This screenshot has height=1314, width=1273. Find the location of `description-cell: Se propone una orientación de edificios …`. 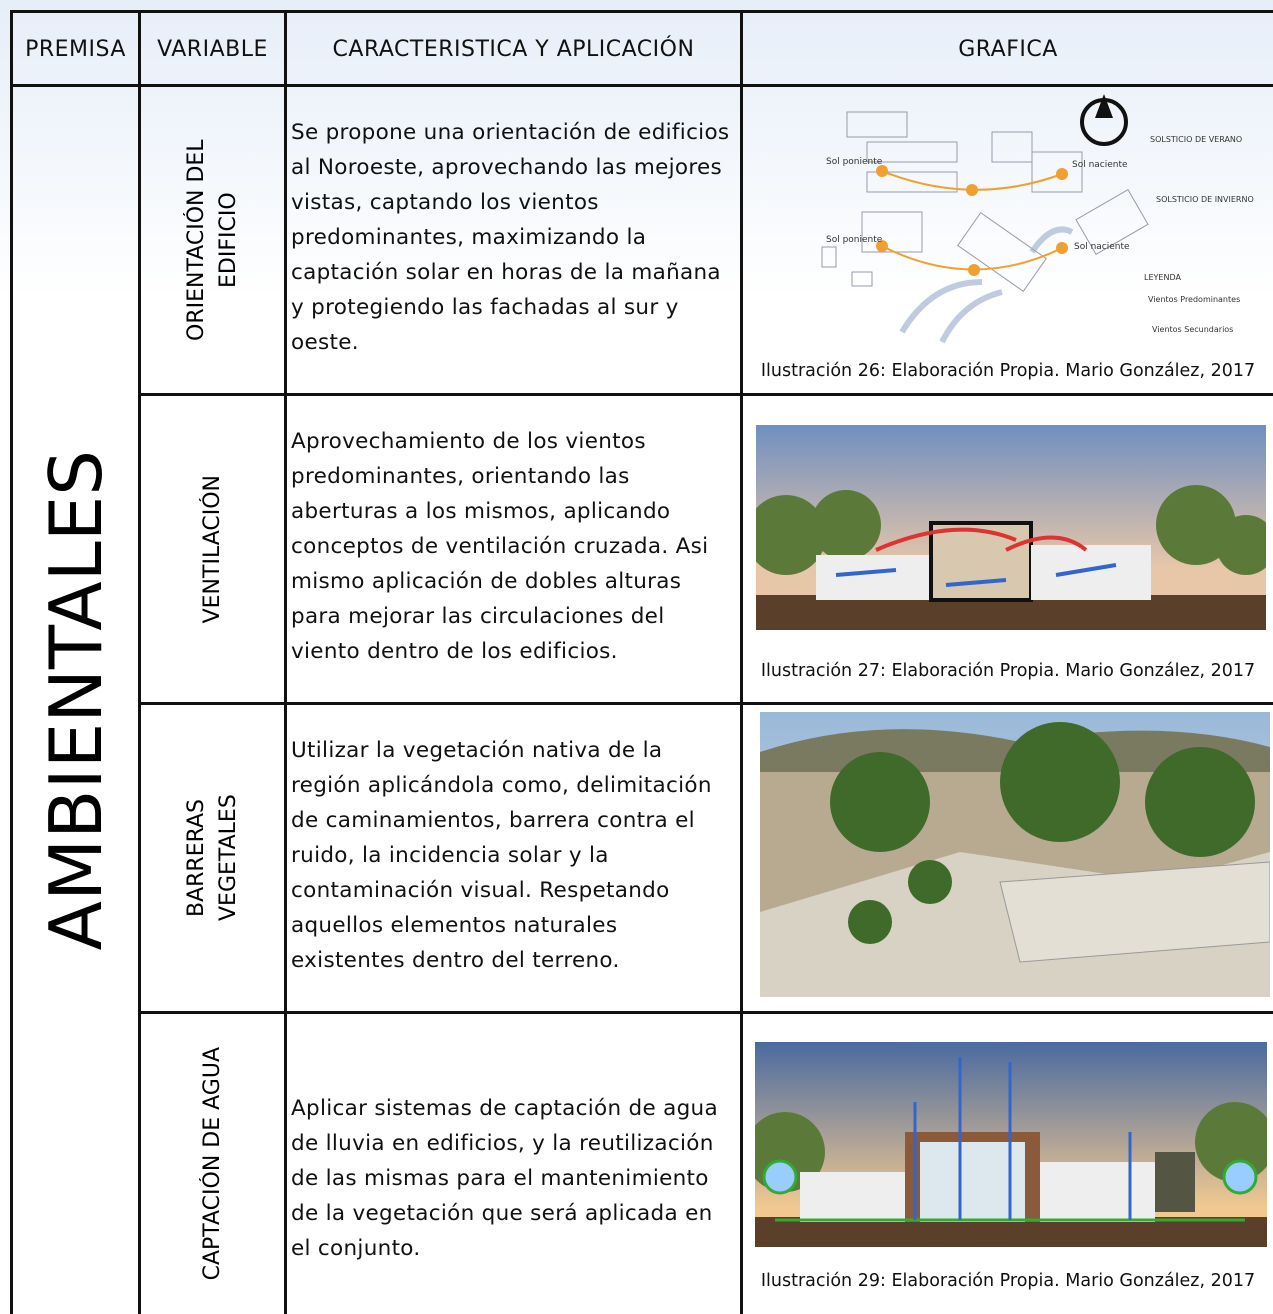

description-cell: Se propone una orientación de edificios … is located at coordinates (512, 238).